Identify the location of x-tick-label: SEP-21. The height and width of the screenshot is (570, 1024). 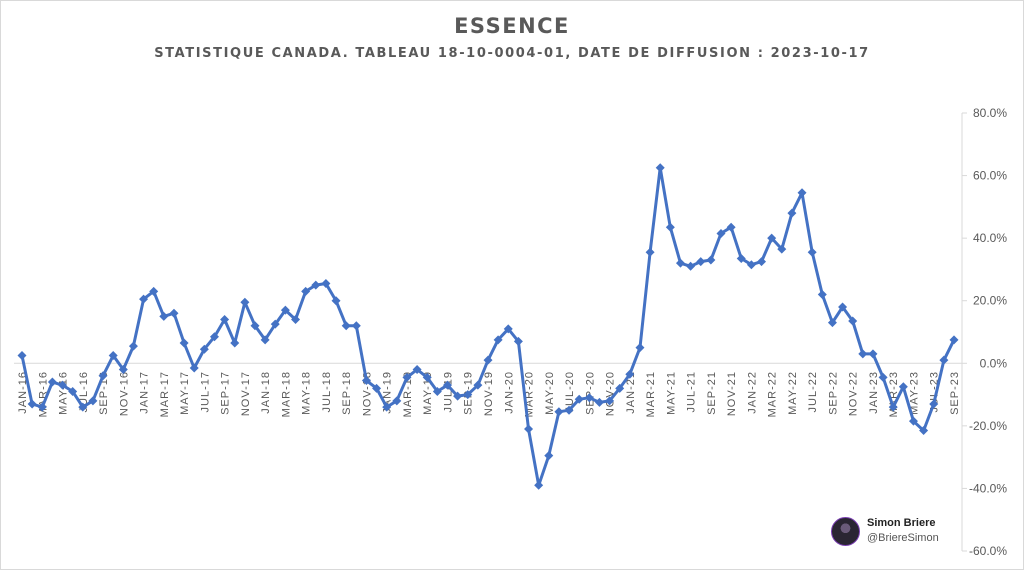
(712, 393).